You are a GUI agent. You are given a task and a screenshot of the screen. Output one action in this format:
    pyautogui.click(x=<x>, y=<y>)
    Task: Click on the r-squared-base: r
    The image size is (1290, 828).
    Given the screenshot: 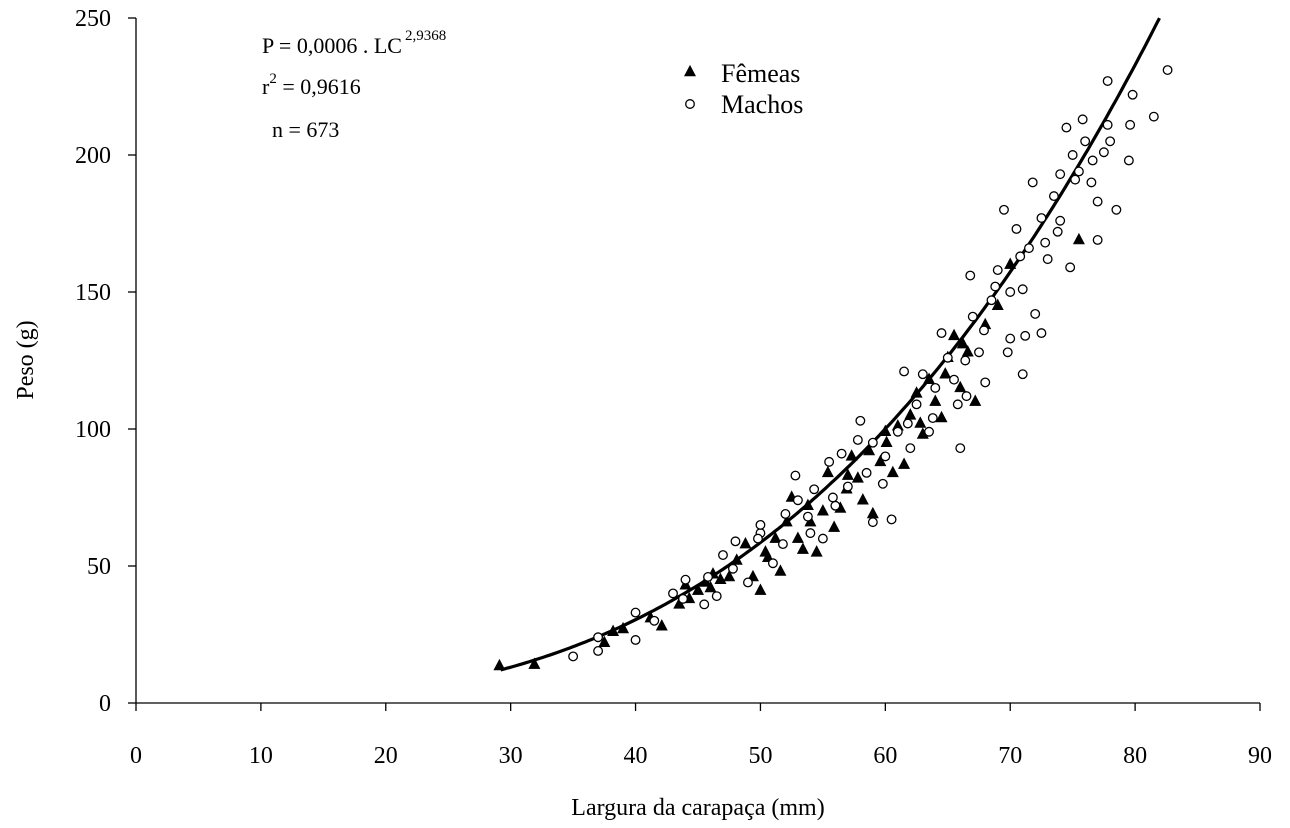 What is the action you would take?
    pyautogui.click(x=266, y=86)
    